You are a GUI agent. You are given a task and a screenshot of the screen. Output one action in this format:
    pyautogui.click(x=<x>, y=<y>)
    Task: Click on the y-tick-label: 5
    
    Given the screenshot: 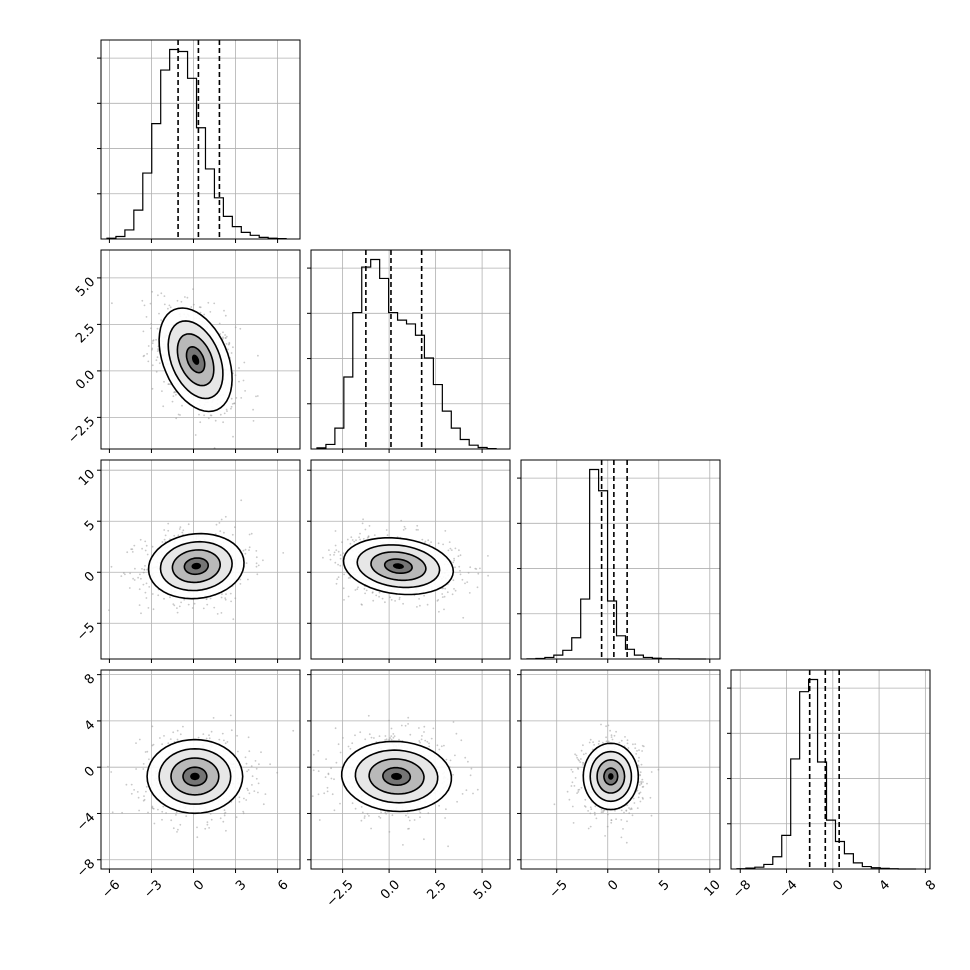 What is the action you would take?
    pyautogui.click(x=90, y=526)
    